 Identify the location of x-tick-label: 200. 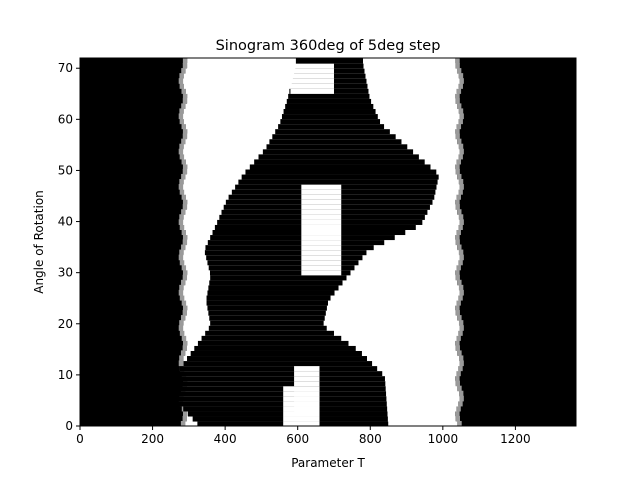
(152, 439).